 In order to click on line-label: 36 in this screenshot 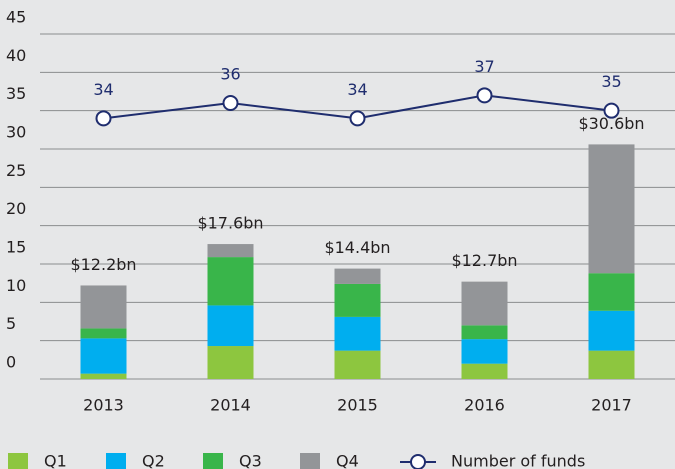, I will do `click(230, 74)`.